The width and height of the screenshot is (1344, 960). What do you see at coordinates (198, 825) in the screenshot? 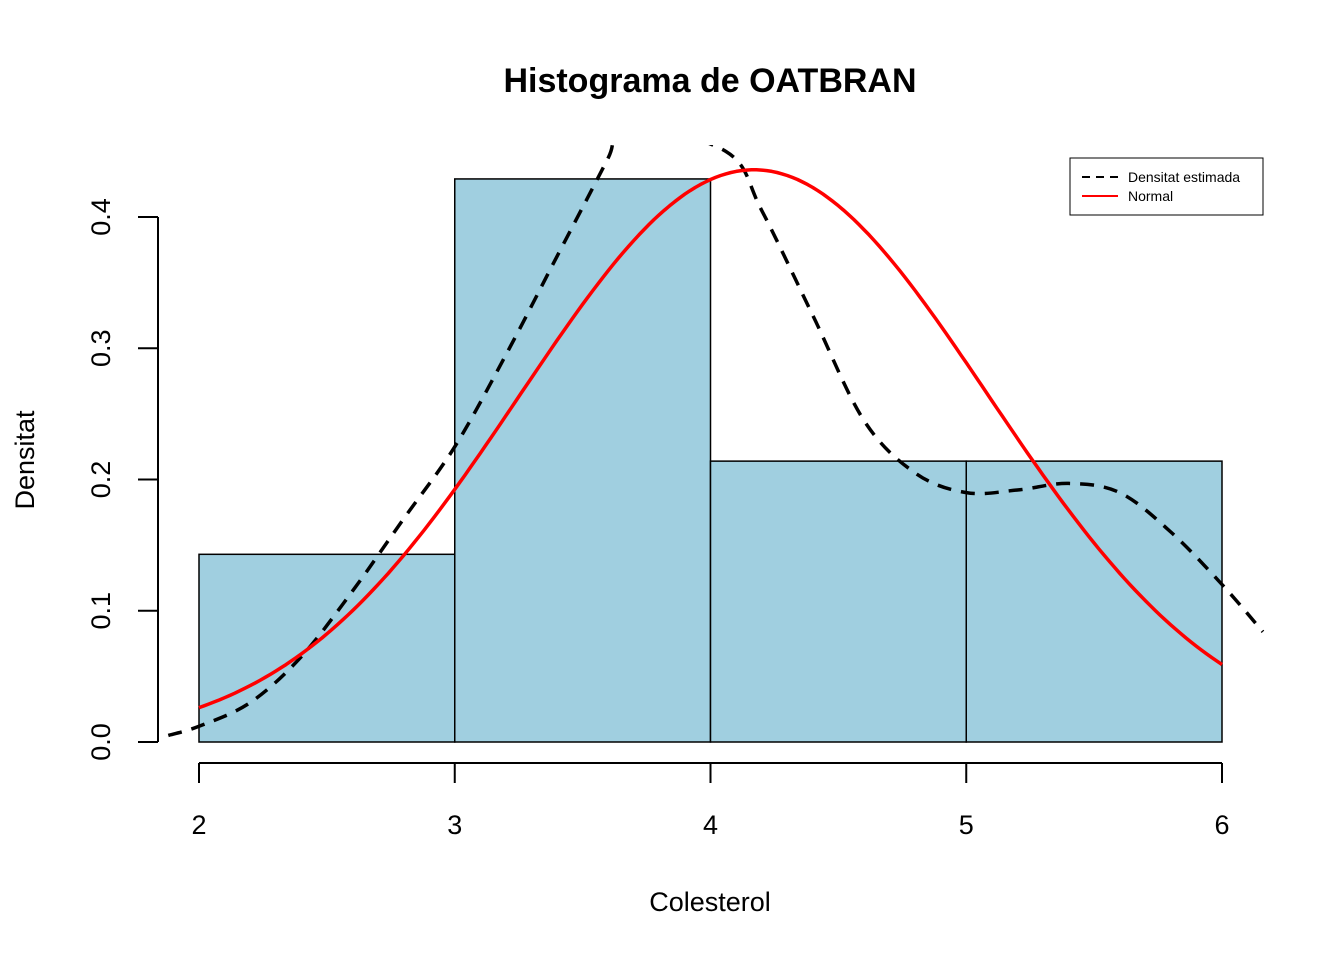
I see `x-tick-label: 2` at bounding box center [198, 825].